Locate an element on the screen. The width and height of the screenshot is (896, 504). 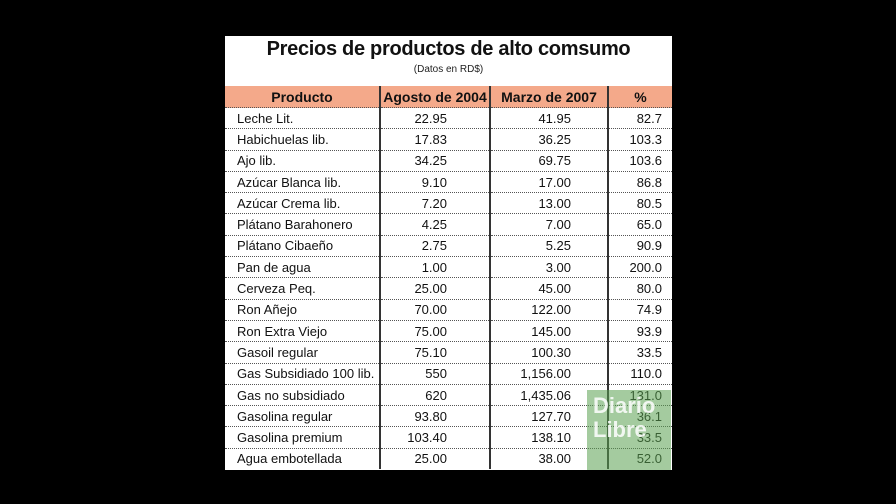
table-cell: 145.00 is located at coordinates (548, 330).